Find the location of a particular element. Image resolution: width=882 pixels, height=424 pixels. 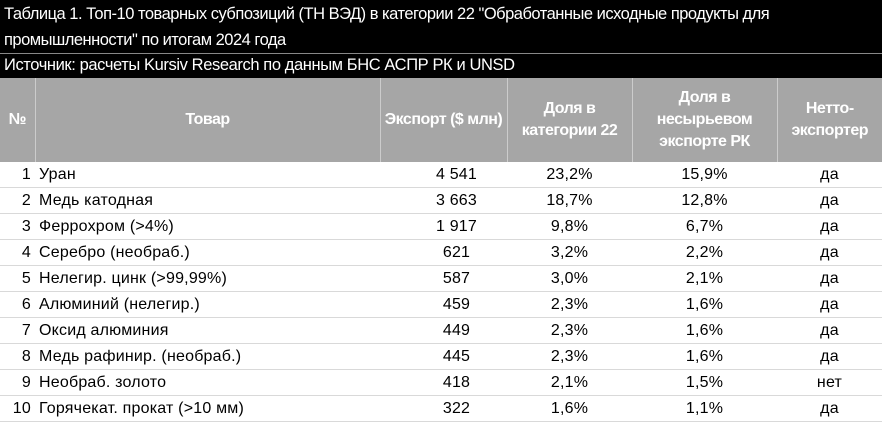

table-cell: Медь катодная is located at coordinates (207, 200).